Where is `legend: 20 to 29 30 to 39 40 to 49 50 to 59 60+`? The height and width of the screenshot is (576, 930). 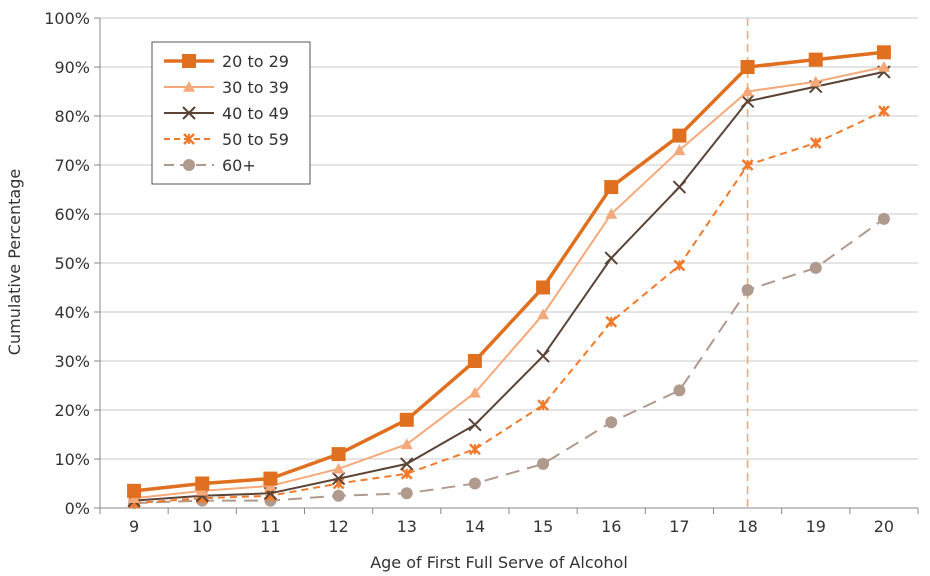
legend: 20 to 29 30 to 39 40 to 49 50 to 59 60+ is located at coordinates (231, 113).